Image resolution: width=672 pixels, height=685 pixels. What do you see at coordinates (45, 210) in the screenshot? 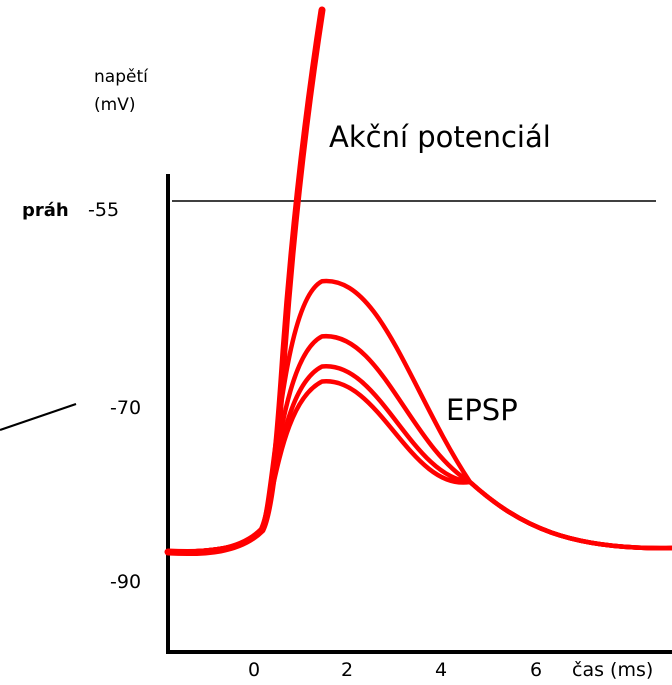
I see `threshold-label: práh` at bounding box center [45, 210].